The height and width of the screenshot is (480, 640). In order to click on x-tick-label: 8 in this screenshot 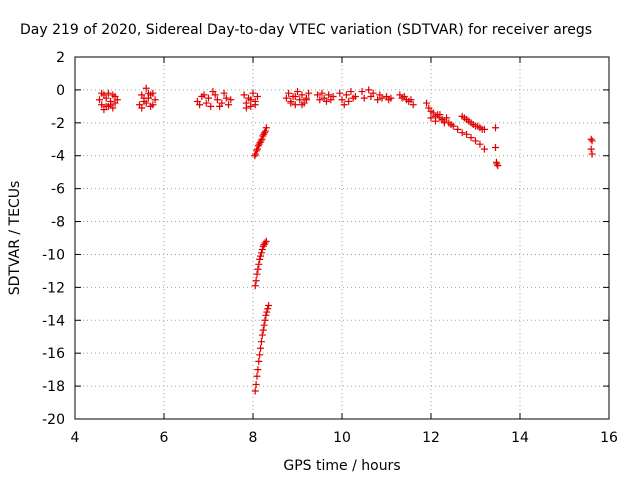, I will do `click(253, 438)`.